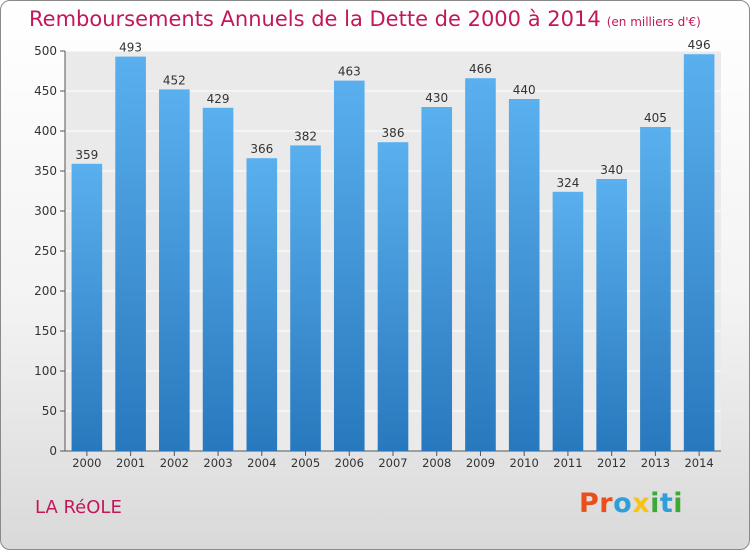 This screenshot has height=550, width=750. What do you see at coordinates (86, 463) in the screenshot?
I see `x-tick-label: 2000` at bounding box center [86, 463].